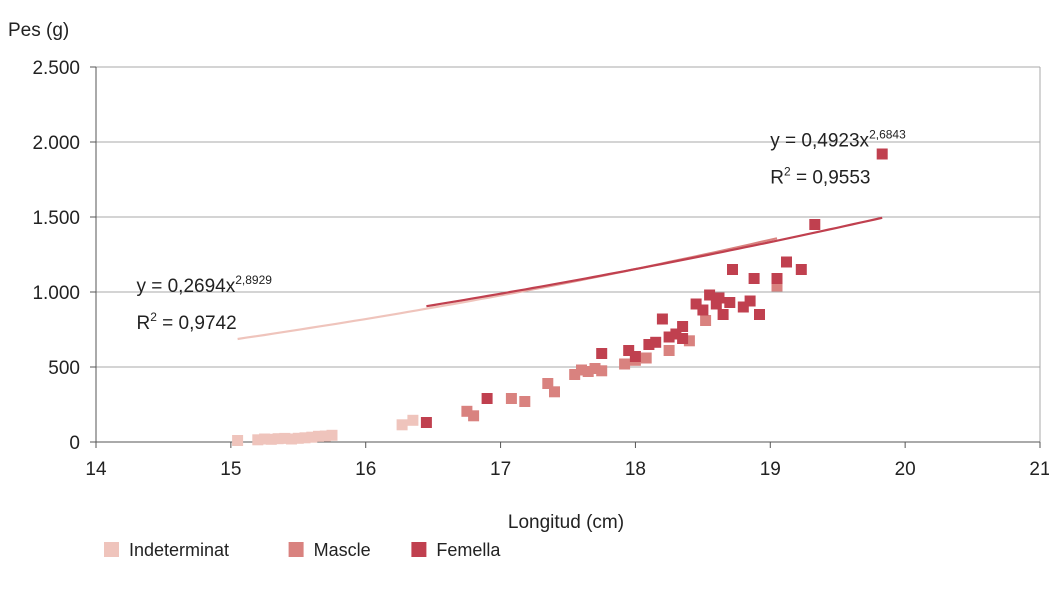 The image size is (1049, 590). I want to click on trendline-layer, so click(560, 278).